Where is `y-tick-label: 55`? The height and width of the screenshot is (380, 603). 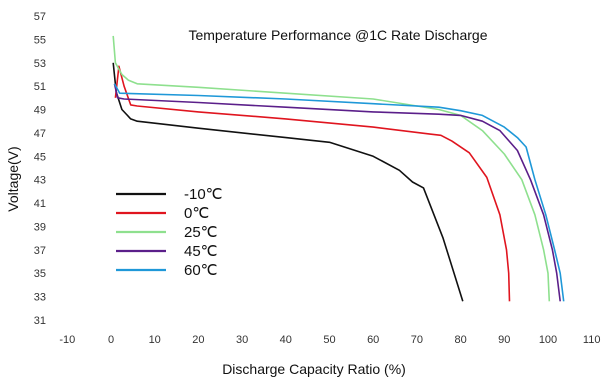
y-tick-label: 55 is located at coordinates (40, 40).